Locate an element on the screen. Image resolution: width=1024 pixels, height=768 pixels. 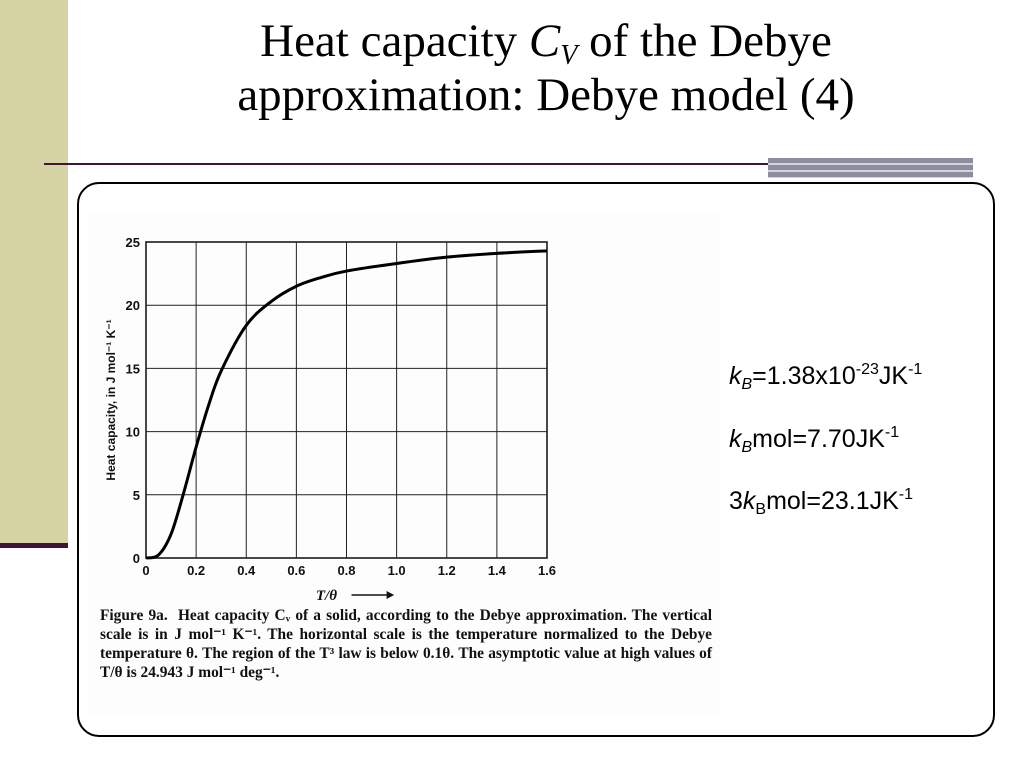
formula-boltzmann: kB=1.38x10-23JK-1 is located at coordinates (826, 377).